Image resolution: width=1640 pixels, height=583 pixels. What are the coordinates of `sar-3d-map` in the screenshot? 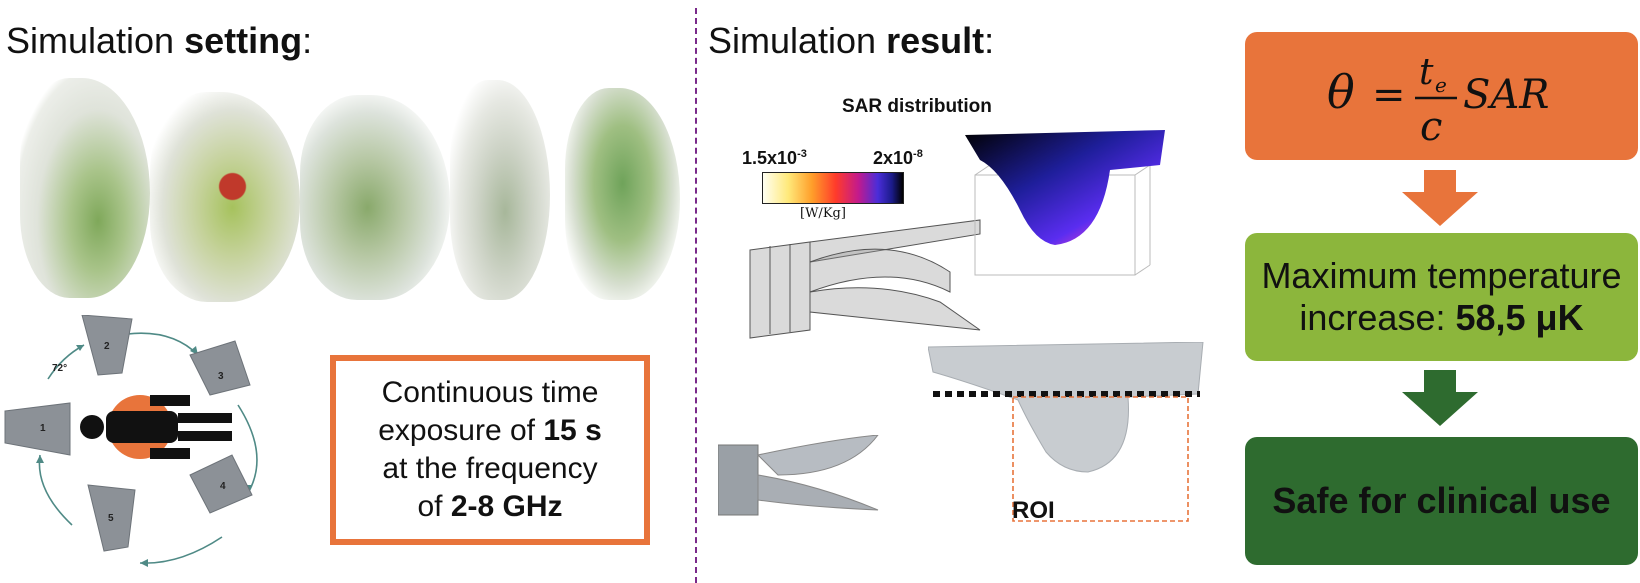 It's located at (1065, 203).